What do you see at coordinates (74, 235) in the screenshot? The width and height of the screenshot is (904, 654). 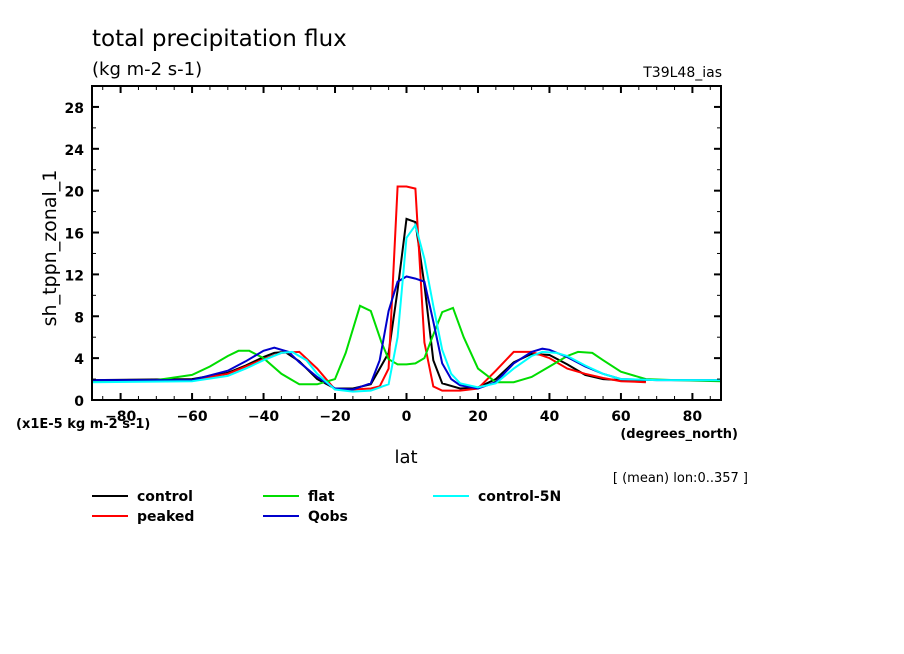 I see `y-tick-label: 16` at bounding box center [74, 235].